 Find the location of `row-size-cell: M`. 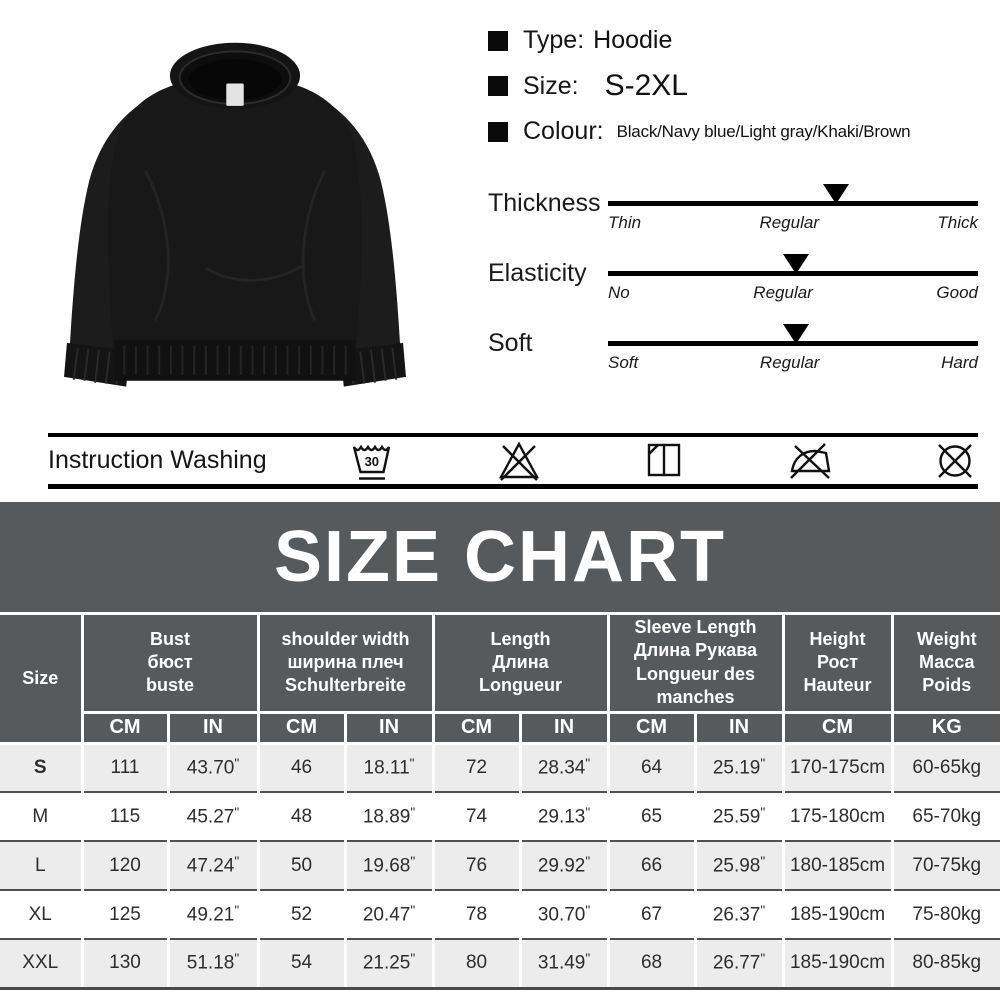

row-size-cell: M is located at coordinates (42, 816).